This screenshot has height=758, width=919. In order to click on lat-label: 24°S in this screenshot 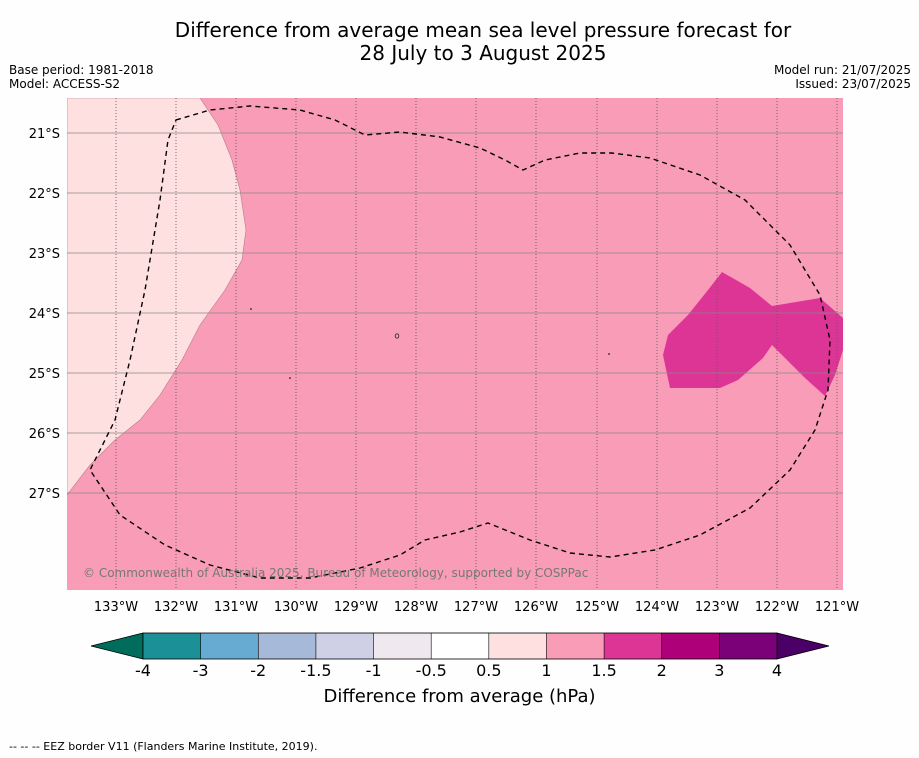, I will do `click(44, 314)`.